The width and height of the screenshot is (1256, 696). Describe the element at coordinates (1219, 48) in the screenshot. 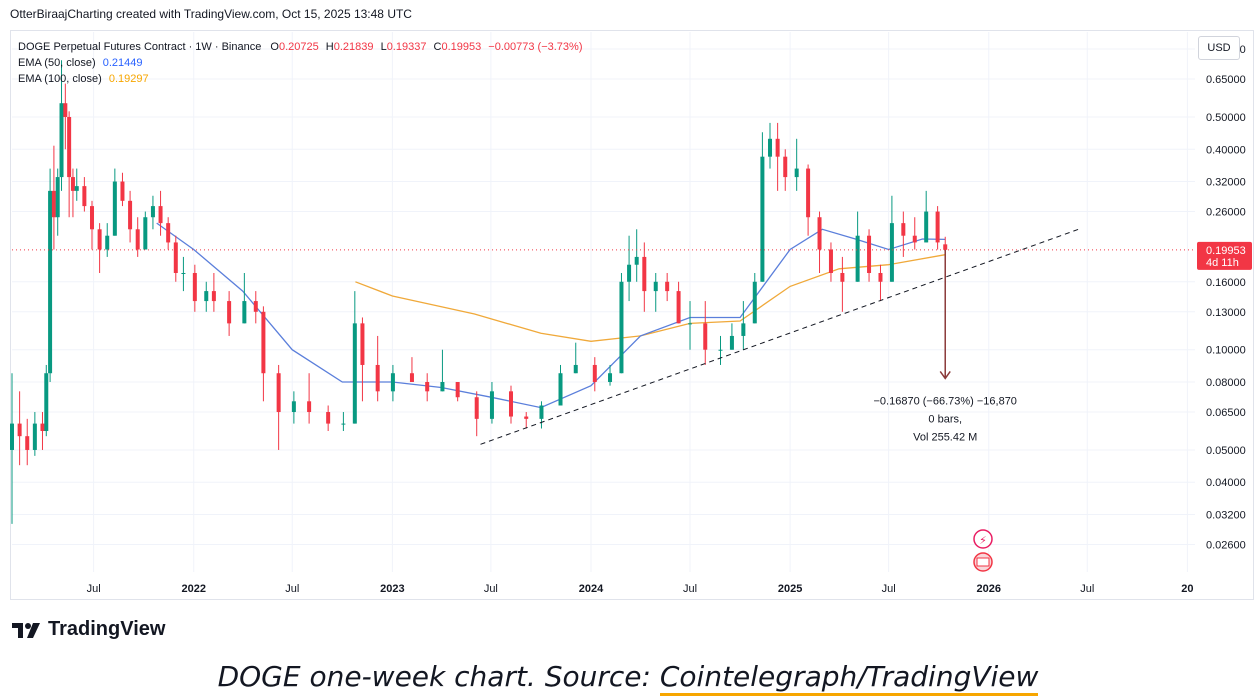

I see `currency-button: USD` at that location.